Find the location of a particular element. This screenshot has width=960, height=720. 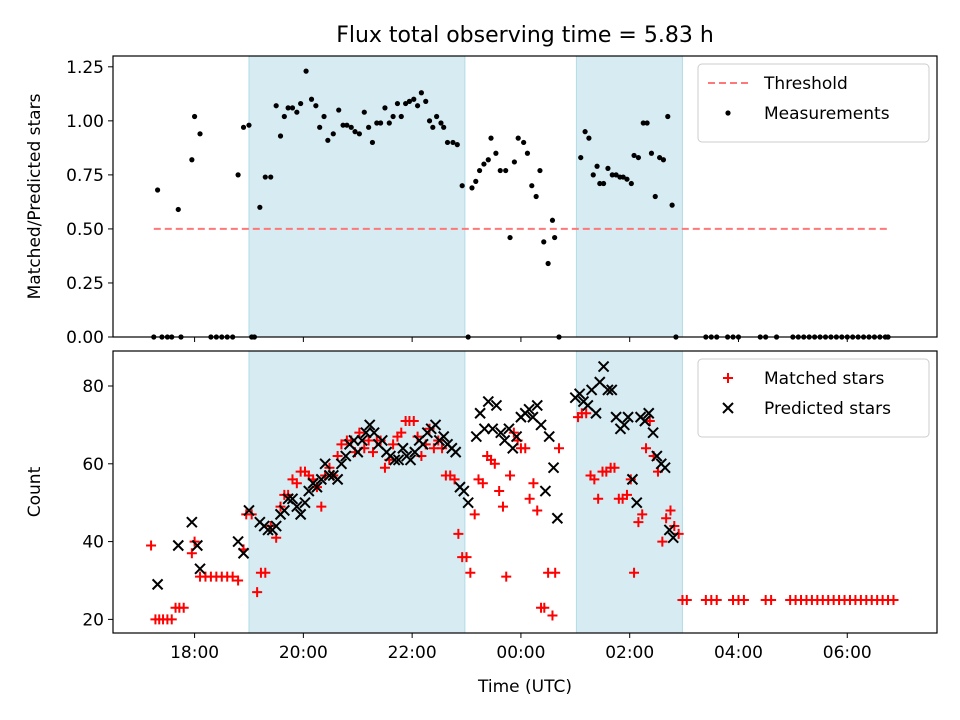

legend-measurement-swatch is located at coordinates (728, 113).